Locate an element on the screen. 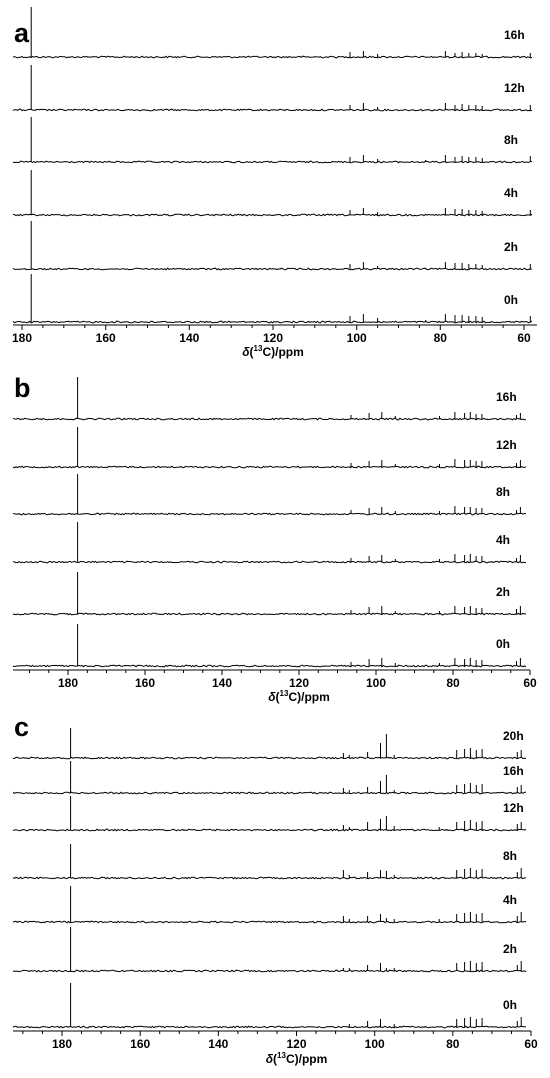 The height and width of the screenshot is (1078, 550). trace-baseline-c-0h is located at coordinates (269, 1027).